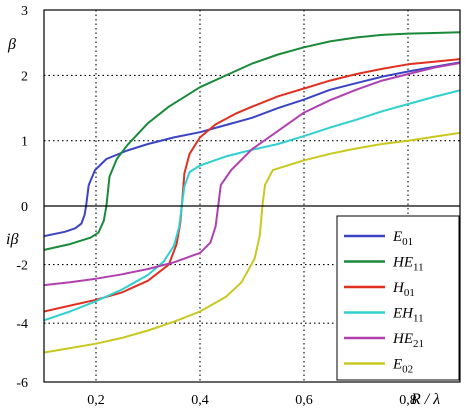  I want to click on x-tick-label: 0,8, so click(408, 400).